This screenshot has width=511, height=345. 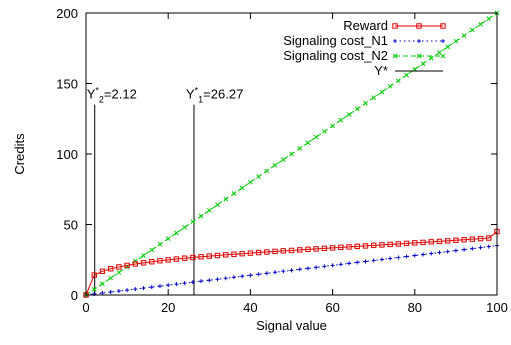 I want to click on x-tick-label: 20, so click(x=168, y=307).